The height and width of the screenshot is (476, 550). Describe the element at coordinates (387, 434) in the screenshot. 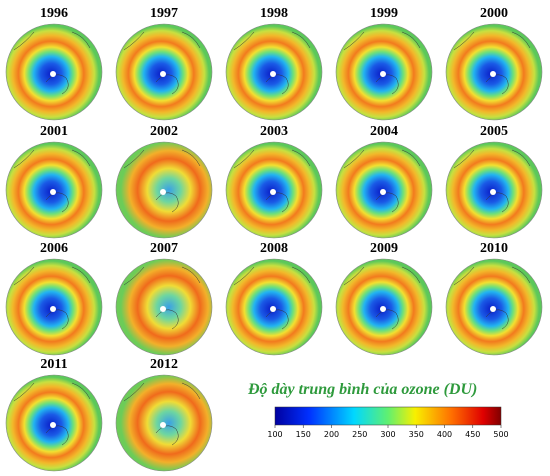

I see `colorbar-tick-label: 300` at that location.